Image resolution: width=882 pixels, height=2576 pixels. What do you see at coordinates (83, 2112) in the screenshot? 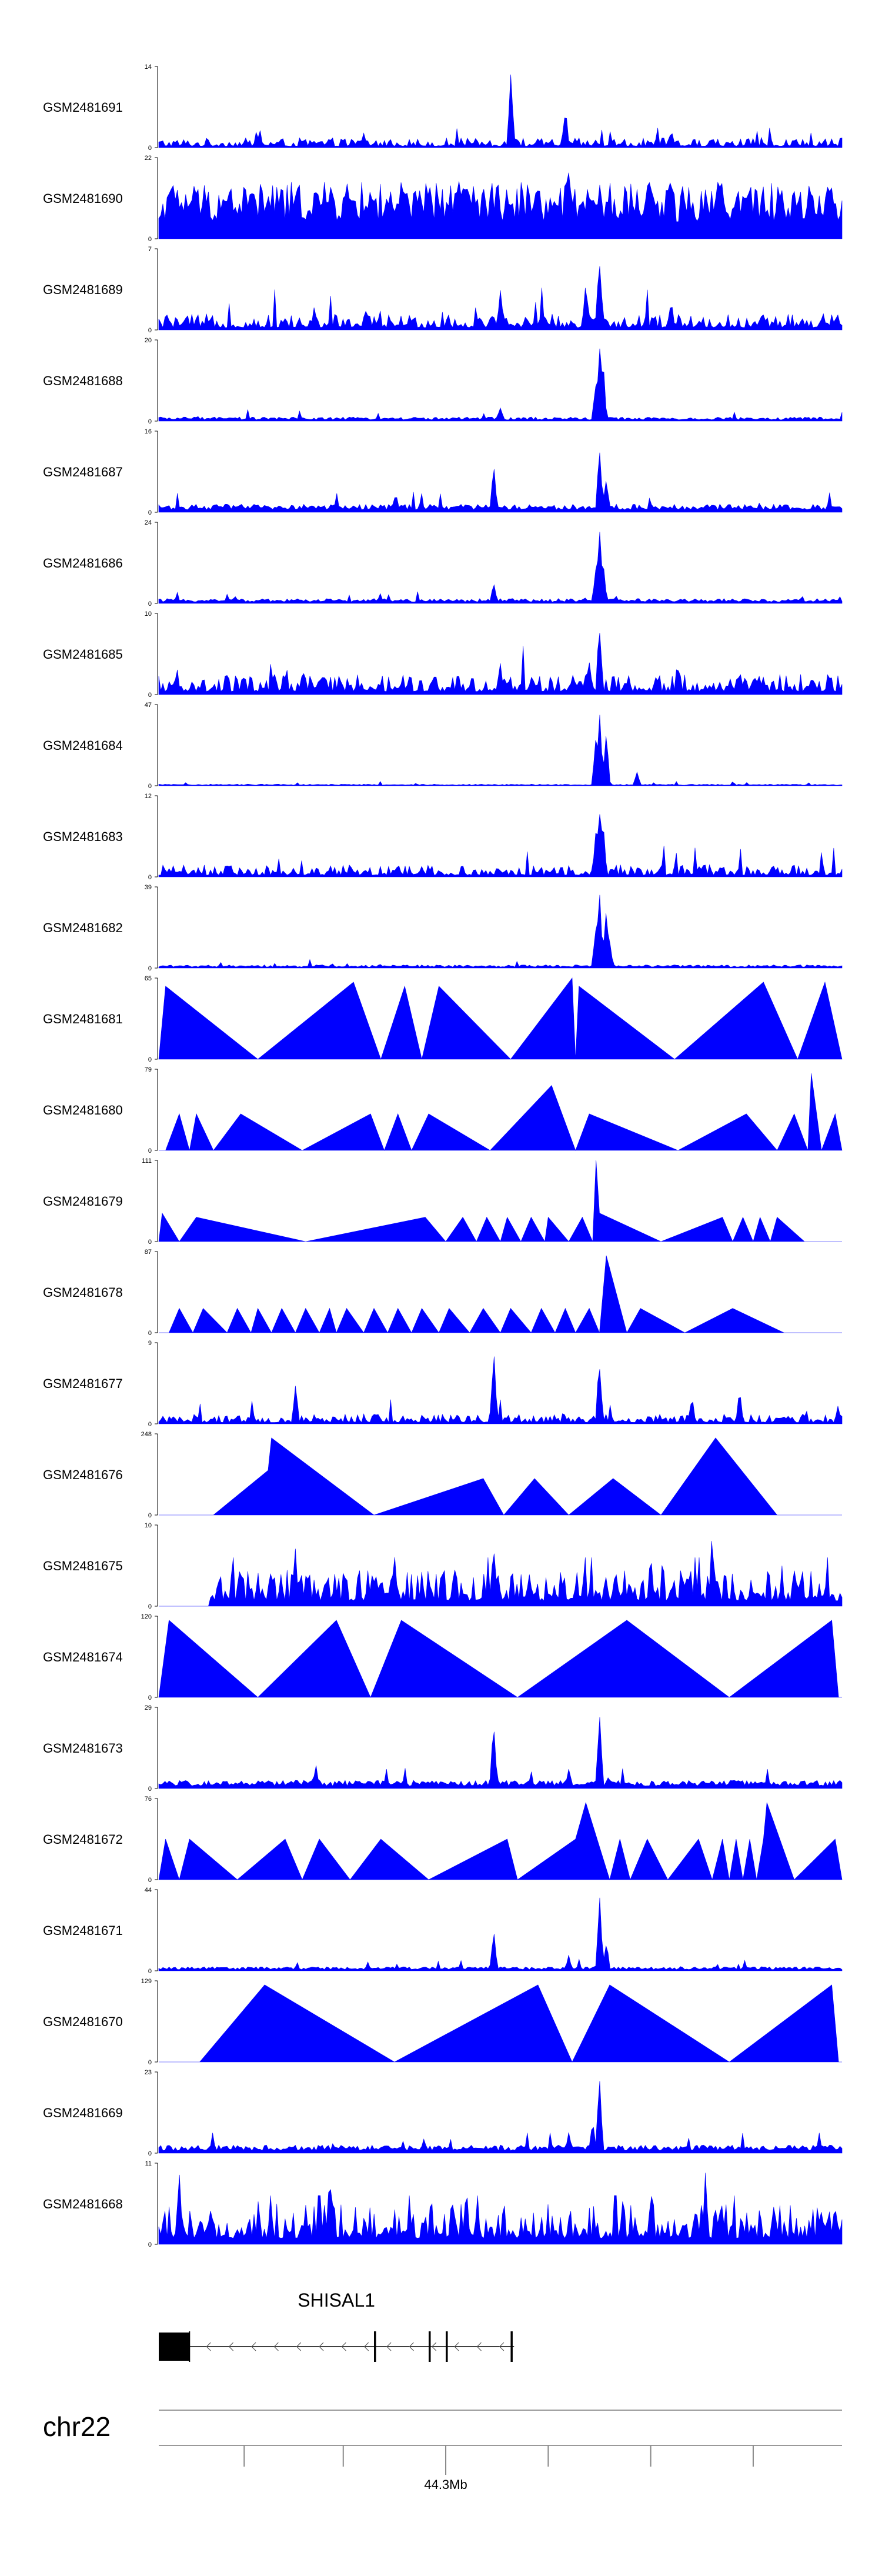
I see `track-label: GSM2481669` at bounding box center [83, 2112].